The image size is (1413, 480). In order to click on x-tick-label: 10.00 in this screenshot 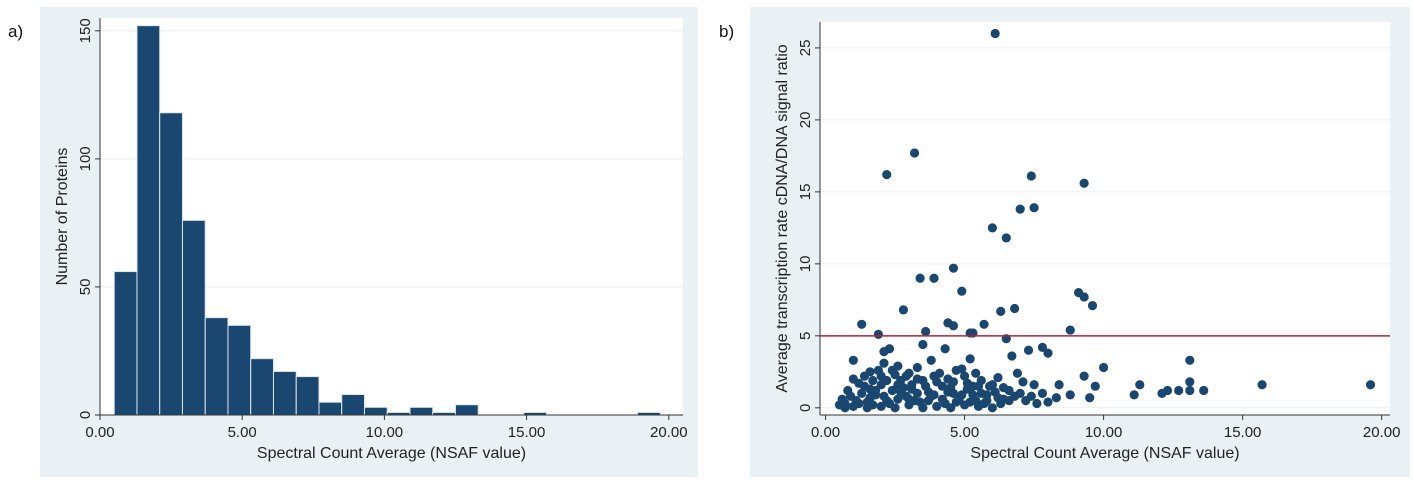, I will do `click(385, 432)`.